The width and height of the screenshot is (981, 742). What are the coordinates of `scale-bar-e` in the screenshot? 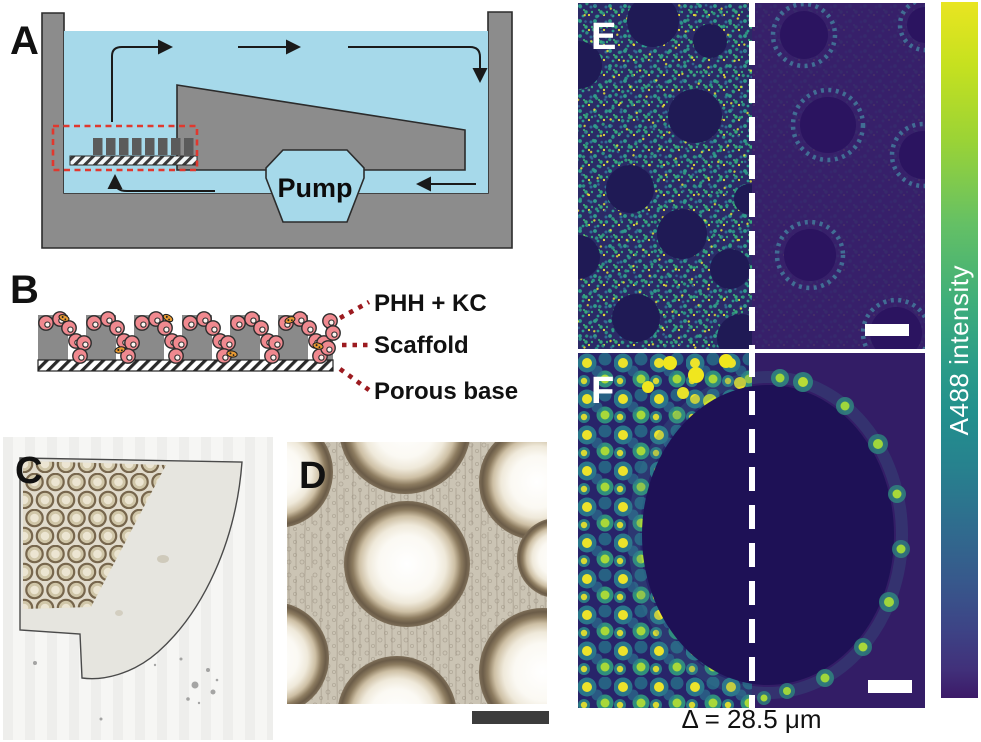 It's located at (887, 330).